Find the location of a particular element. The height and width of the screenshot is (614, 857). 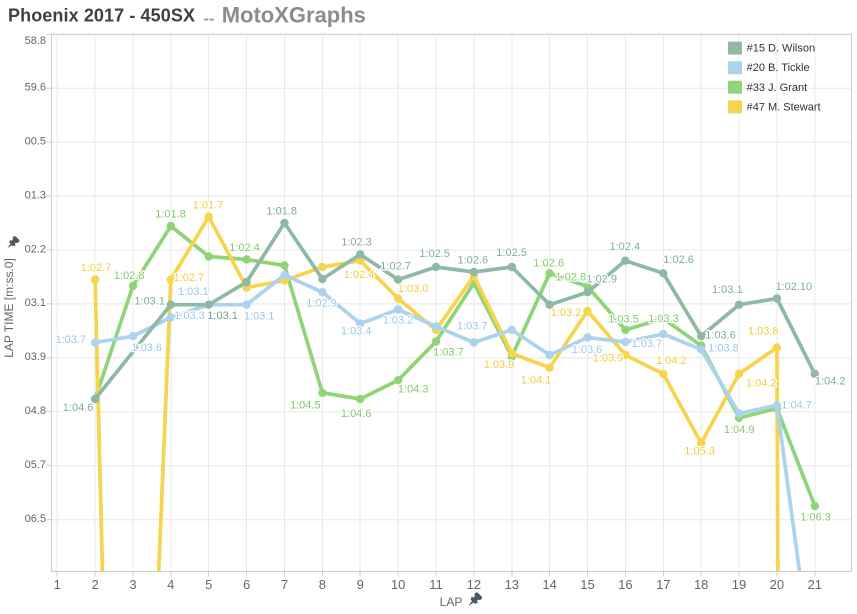

svg-text: 10 is located at coordinates (398, 584).